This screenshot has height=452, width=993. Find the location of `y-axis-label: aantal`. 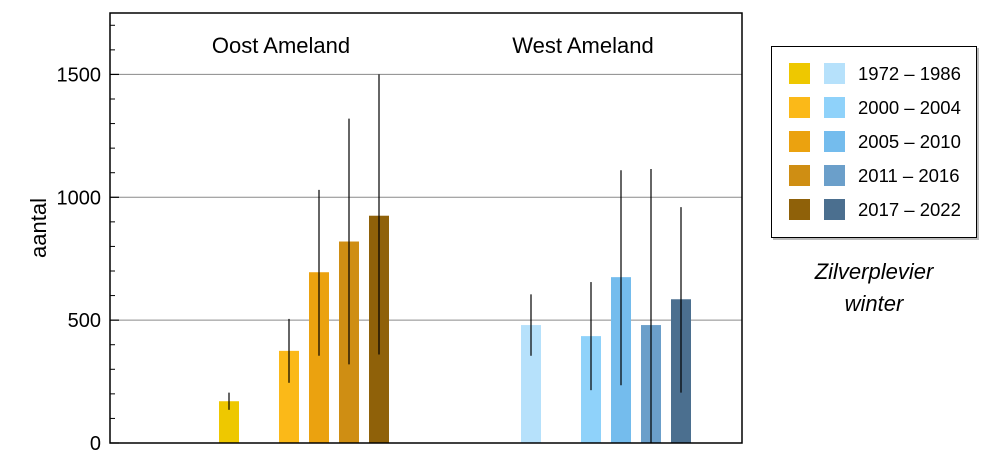

y-axis-label: aantal is located at coordinates (38, 228).